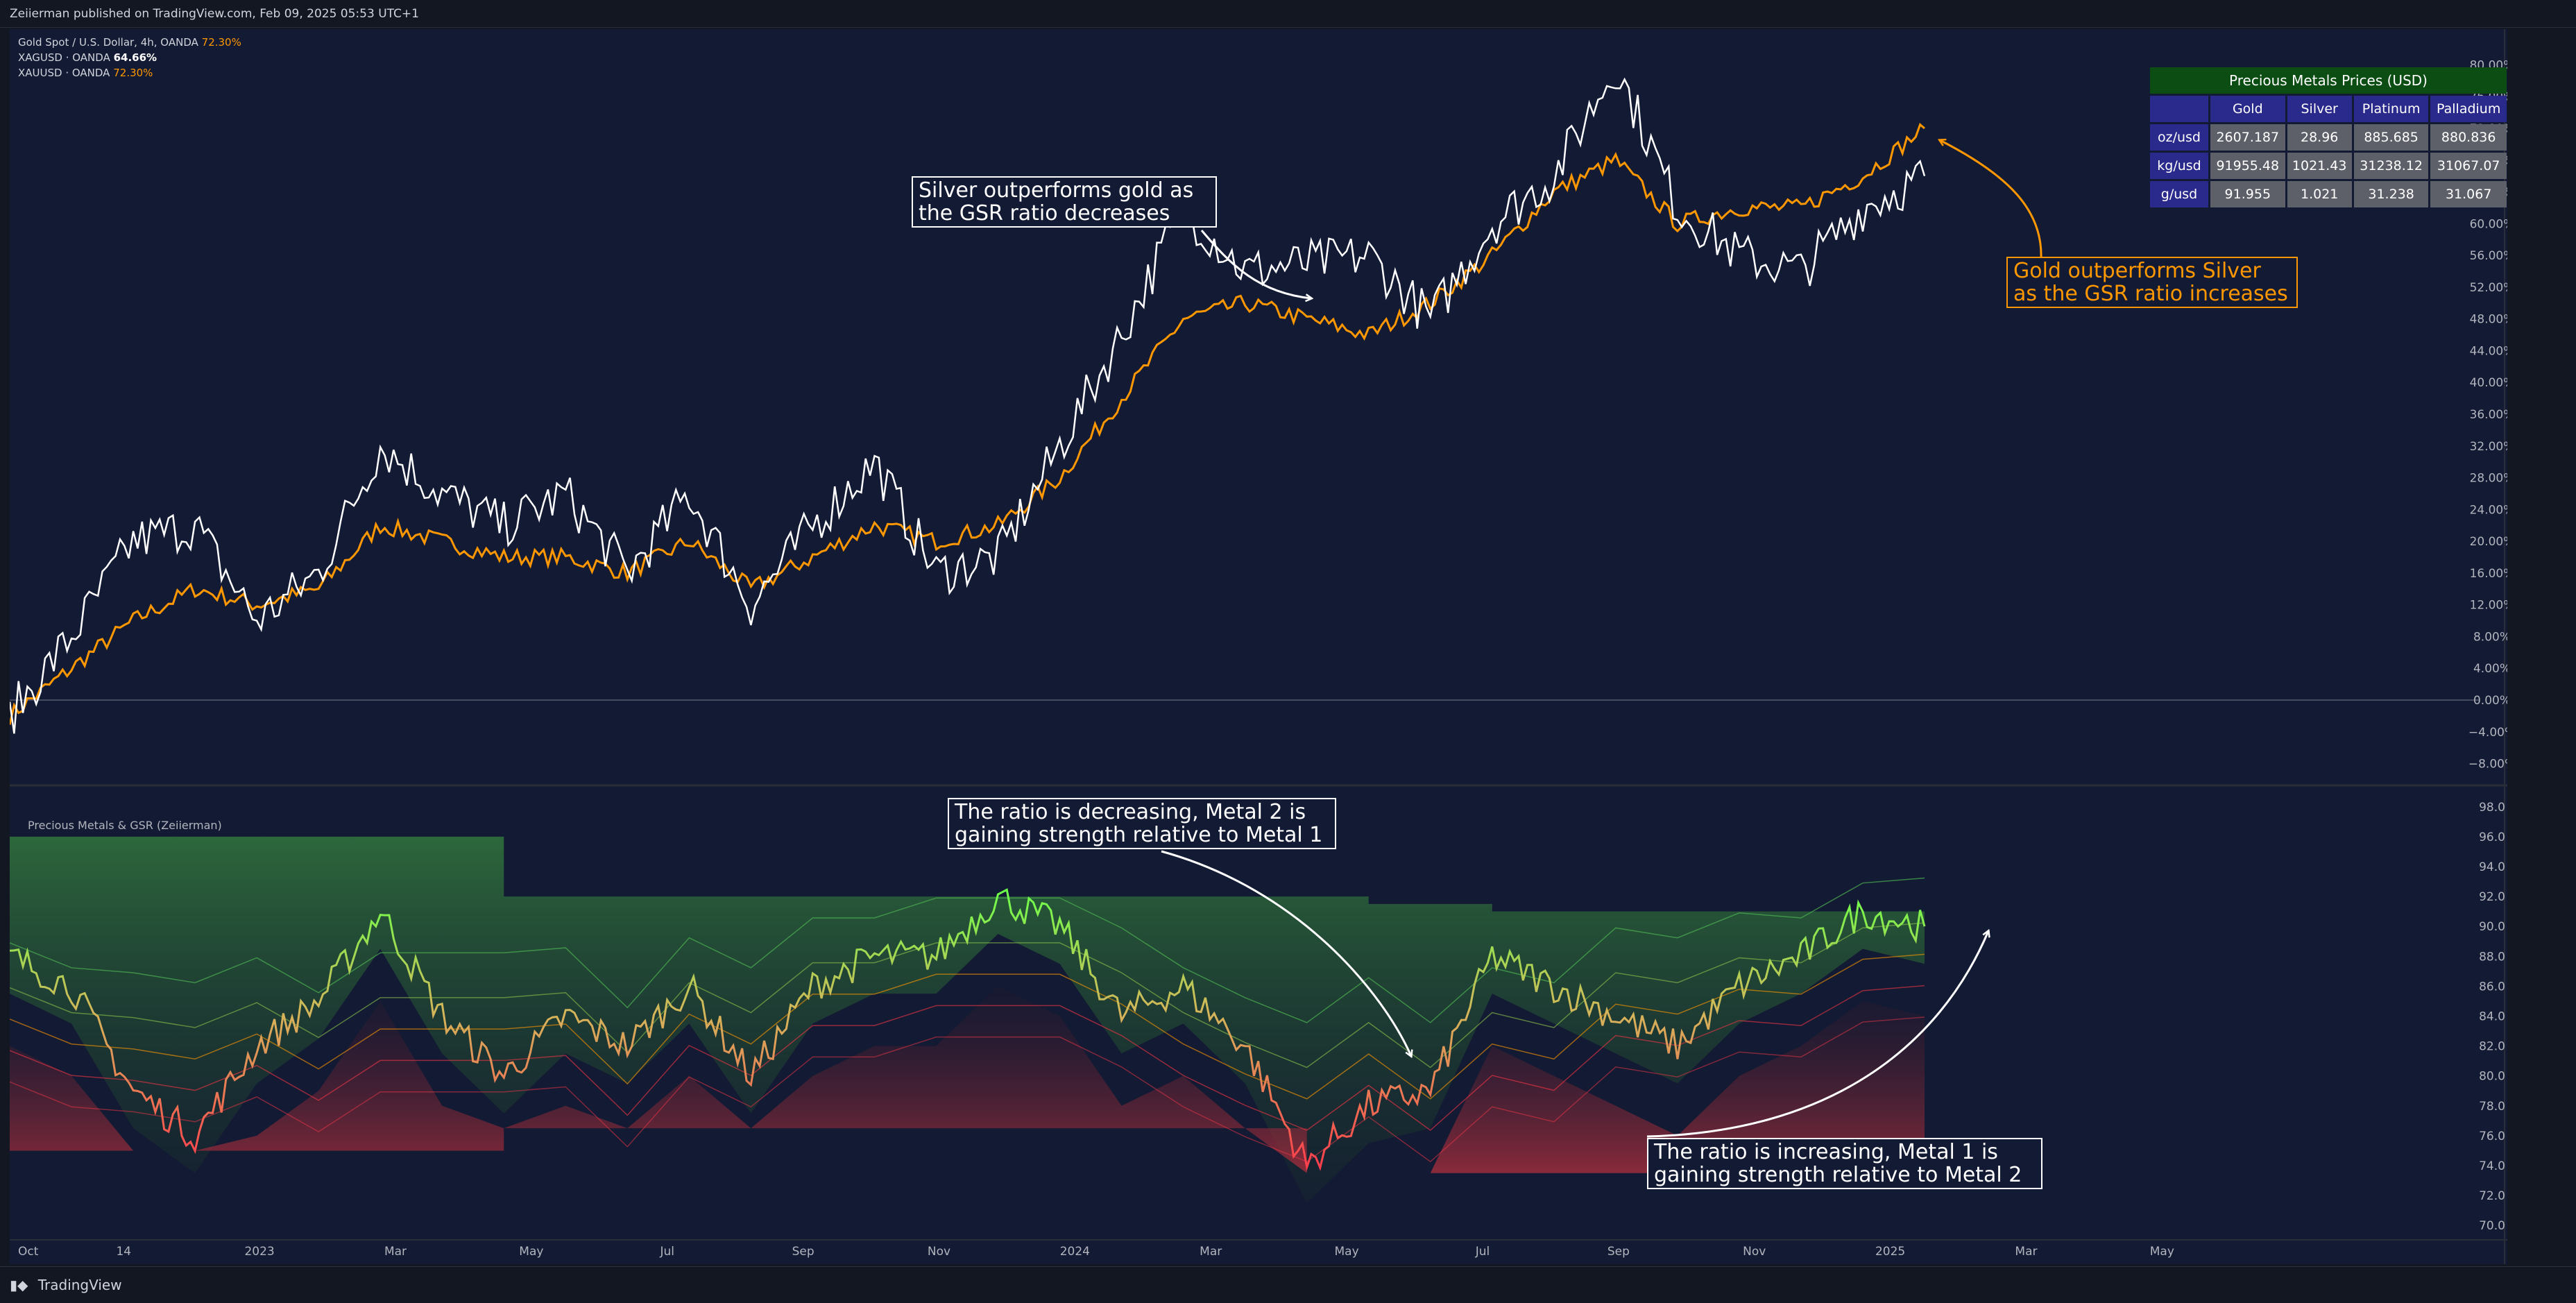 Image resolution: width=2576 pixels, height=1303 pixels. I want to click on price-tick-label: 60.00%, so click(2488, 224).